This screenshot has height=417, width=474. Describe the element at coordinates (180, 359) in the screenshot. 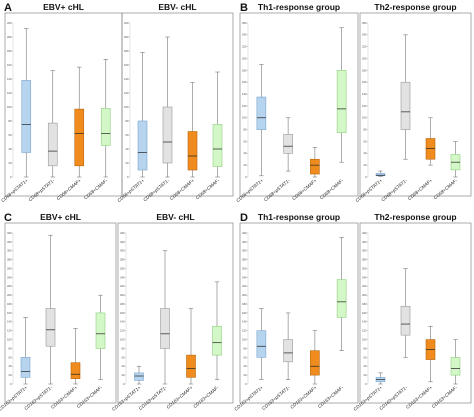

I see `box-orange: CD163+CMAF+` at that location.